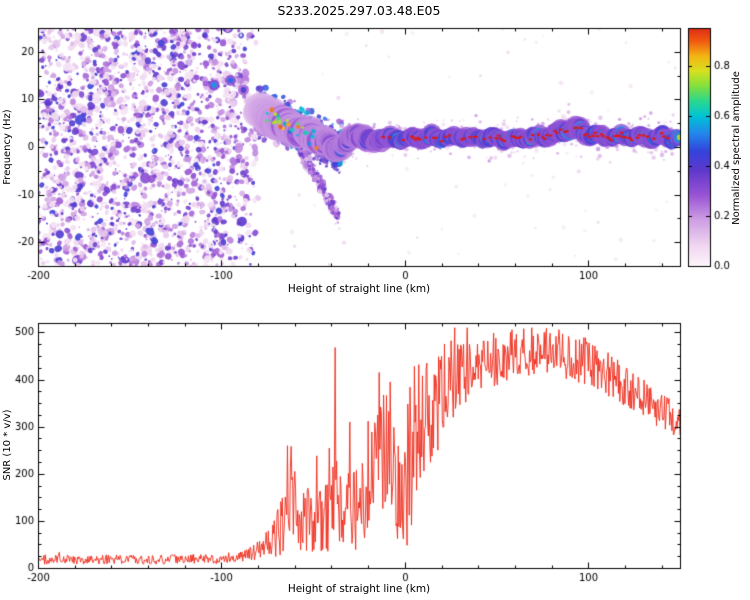 The width and height of the screenshot is (750, 600). I want to click on colorbar-label: Normalized spectral amplitude, so click(736, 148).